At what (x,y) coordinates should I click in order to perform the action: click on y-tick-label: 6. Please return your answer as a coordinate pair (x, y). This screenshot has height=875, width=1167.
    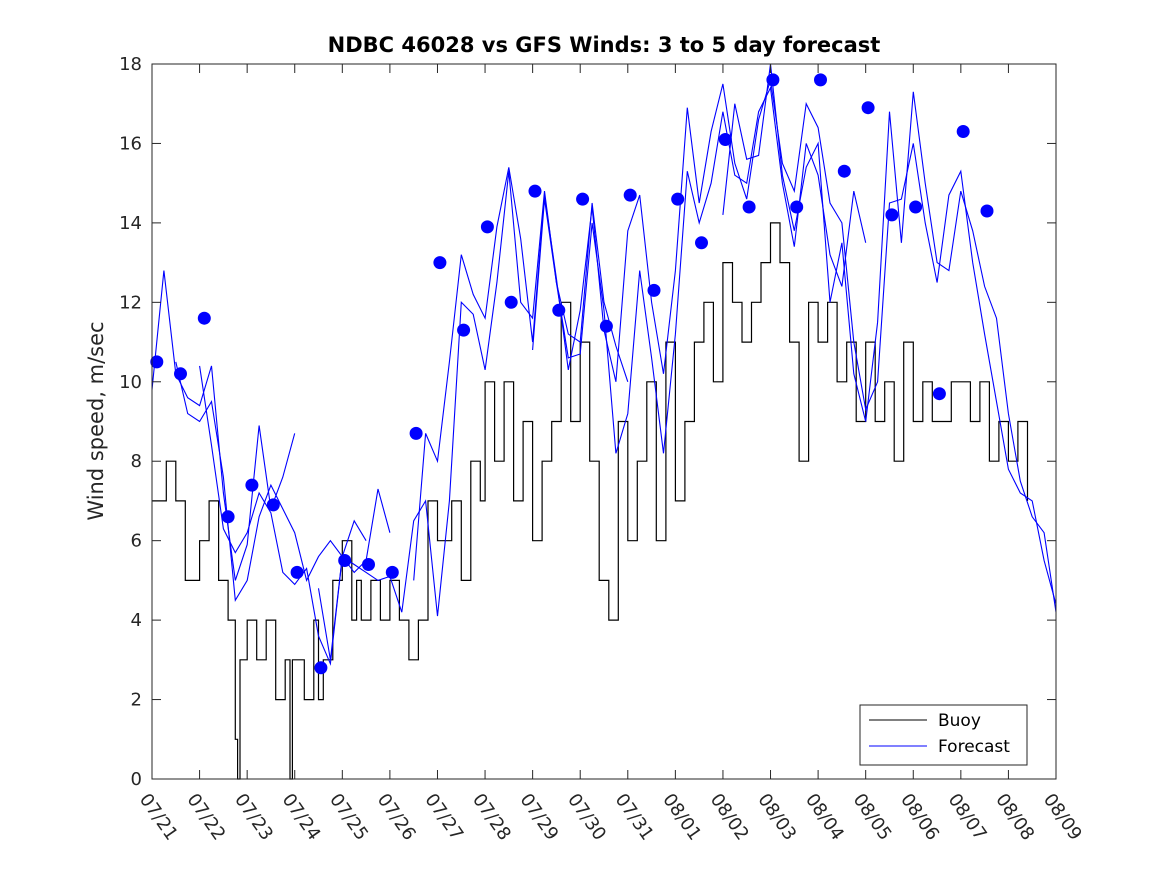
    Looking at the image, I should click on (136, 541).